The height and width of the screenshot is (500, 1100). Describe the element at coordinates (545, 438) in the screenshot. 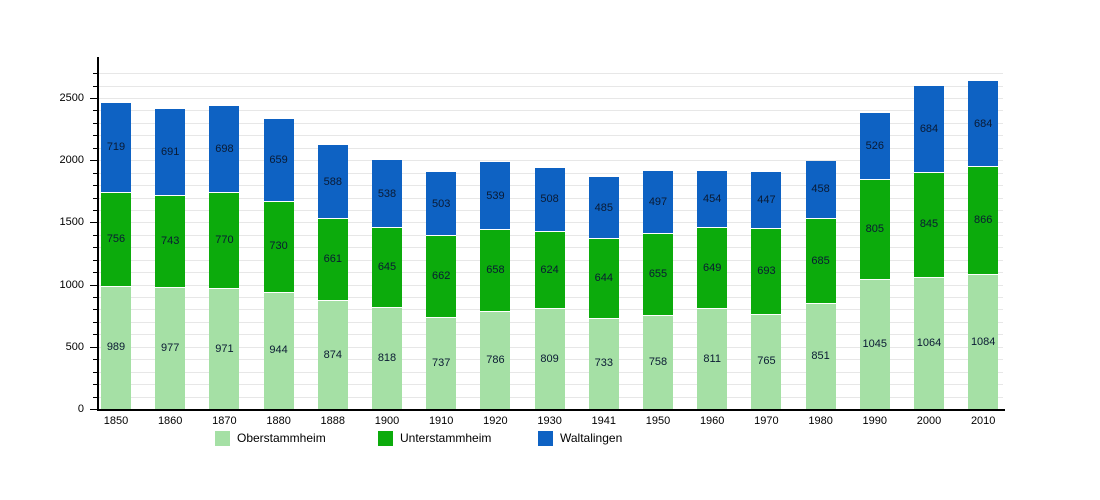

I see `legend-swatch-waltalingen` at that location.